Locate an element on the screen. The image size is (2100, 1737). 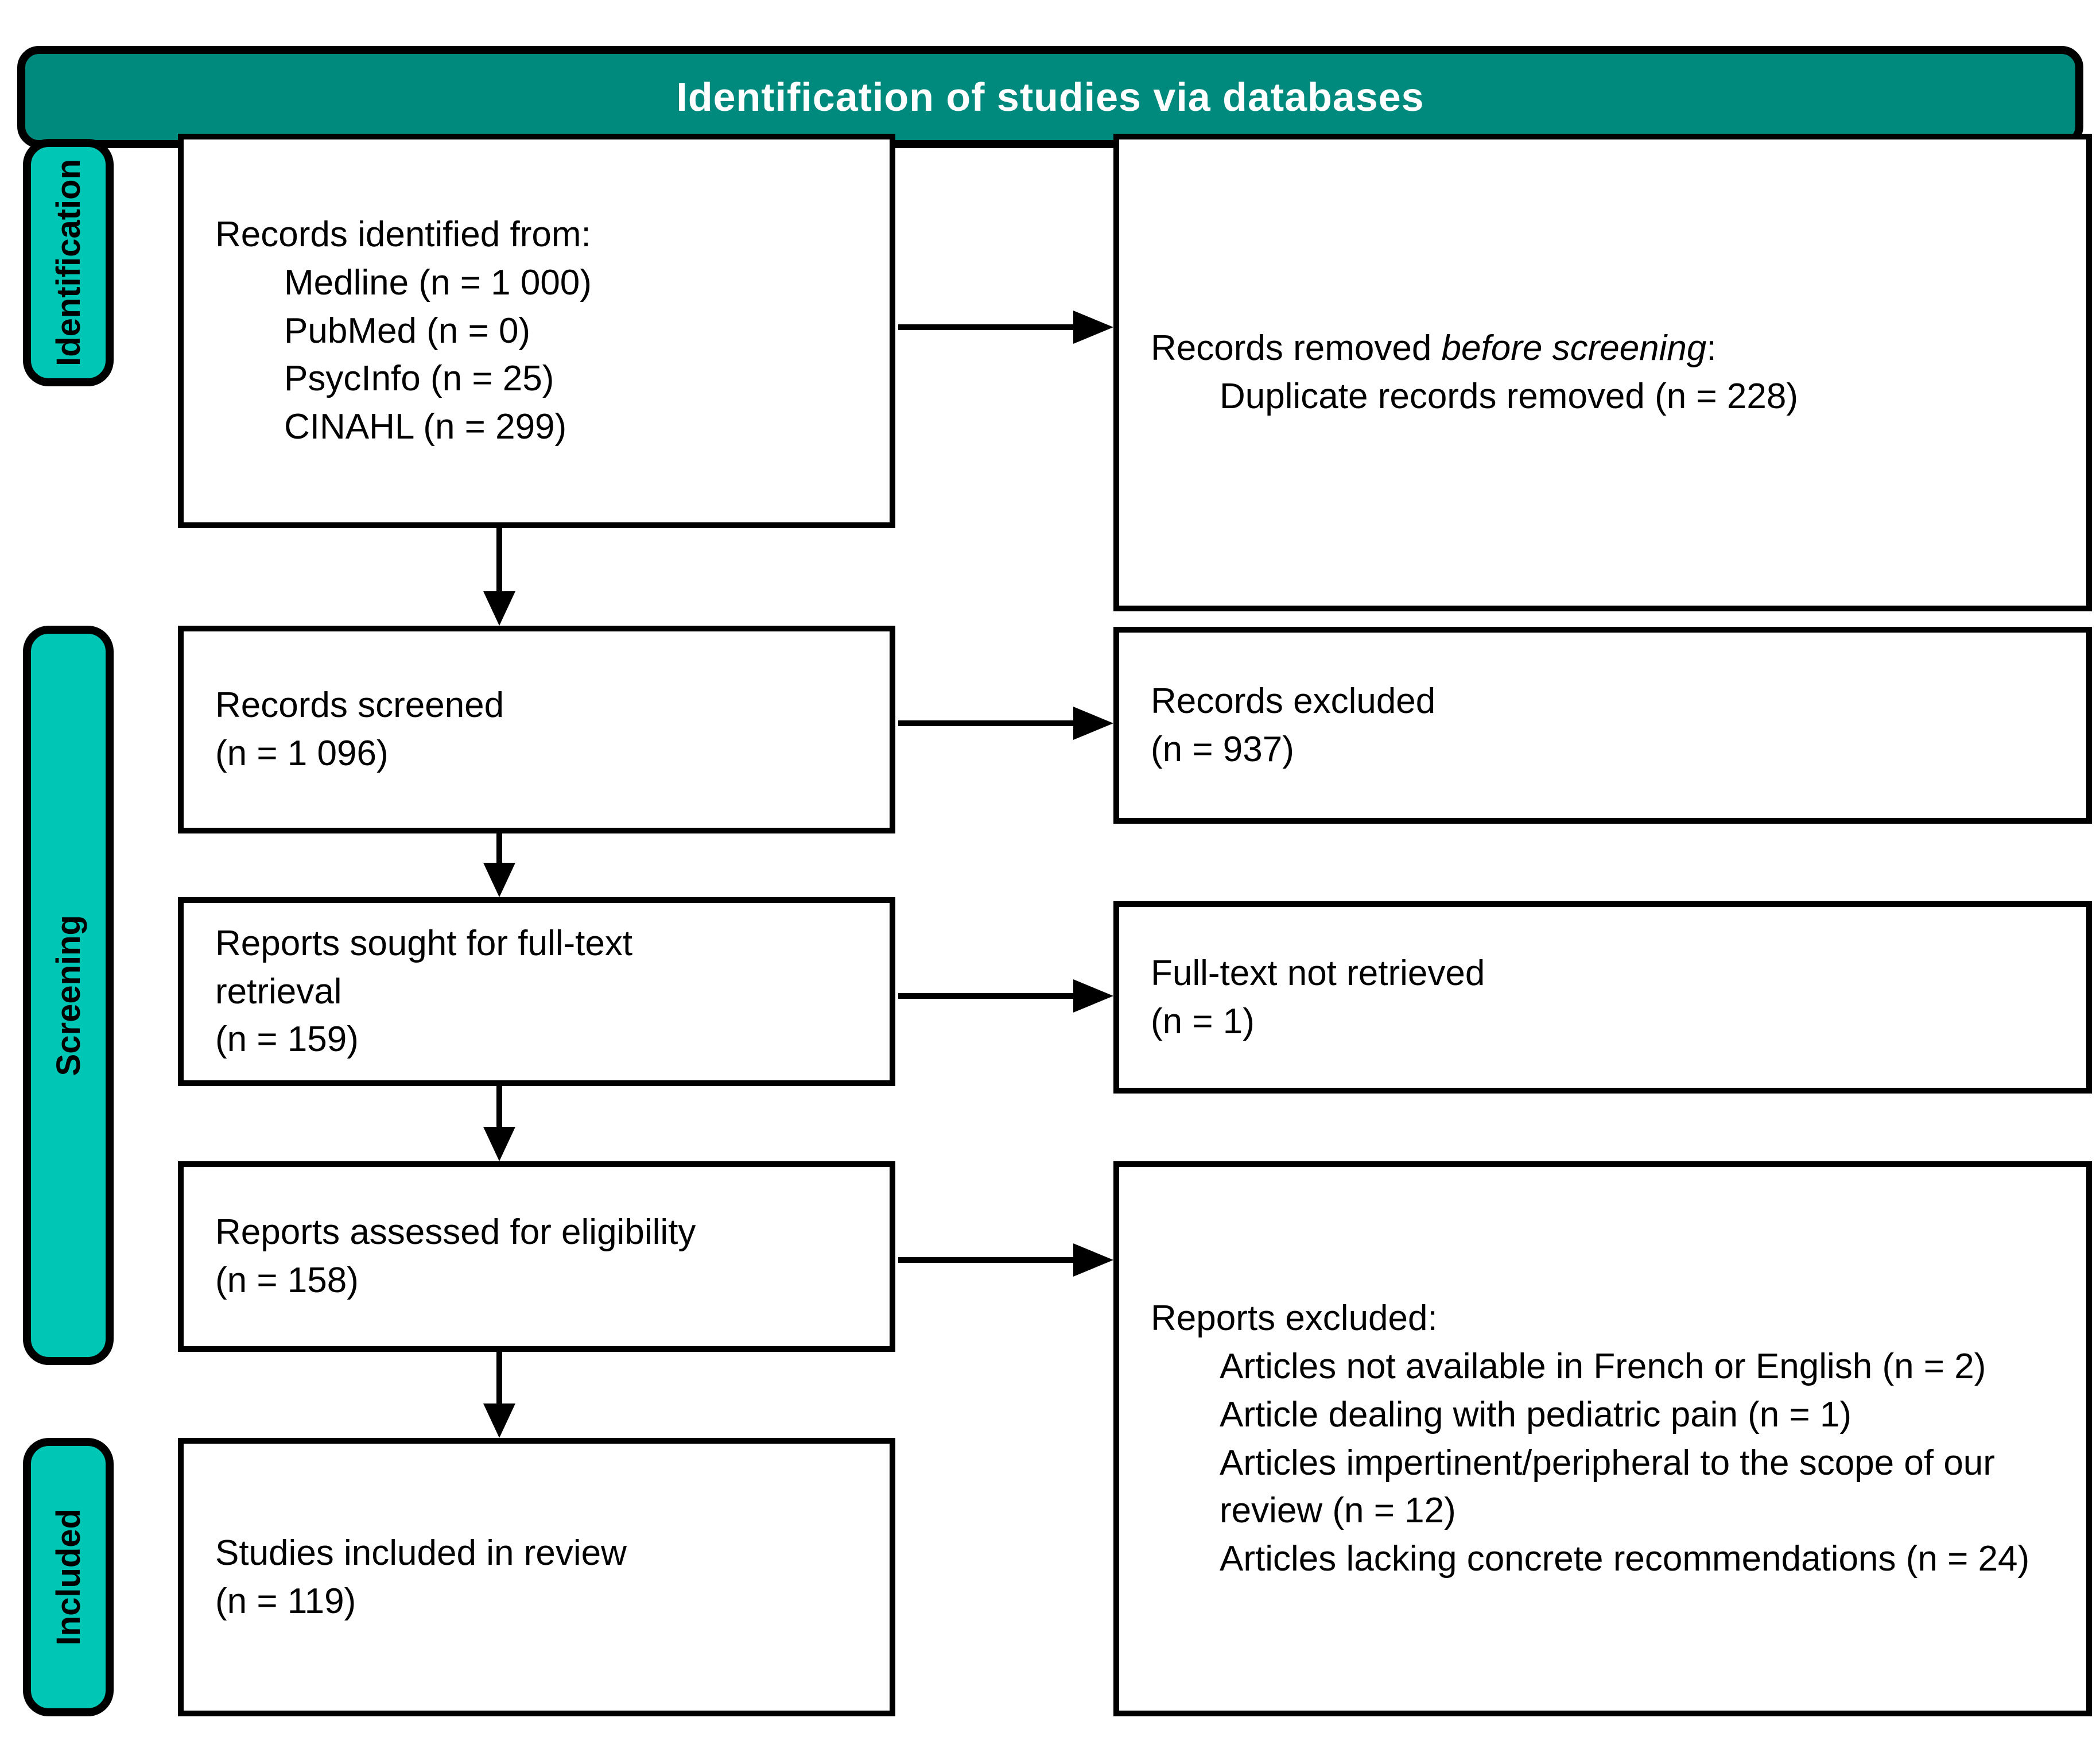
box-reports-assessed-count: (n = 158) is located at coordinates (287, 1280).